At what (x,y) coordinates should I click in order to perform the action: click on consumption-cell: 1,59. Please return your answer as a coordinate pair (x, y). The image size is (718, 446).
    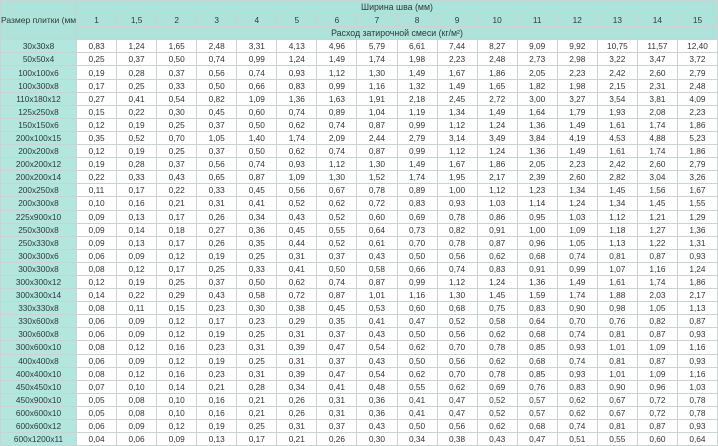
    Looking at the image, I should click on (537, 295).